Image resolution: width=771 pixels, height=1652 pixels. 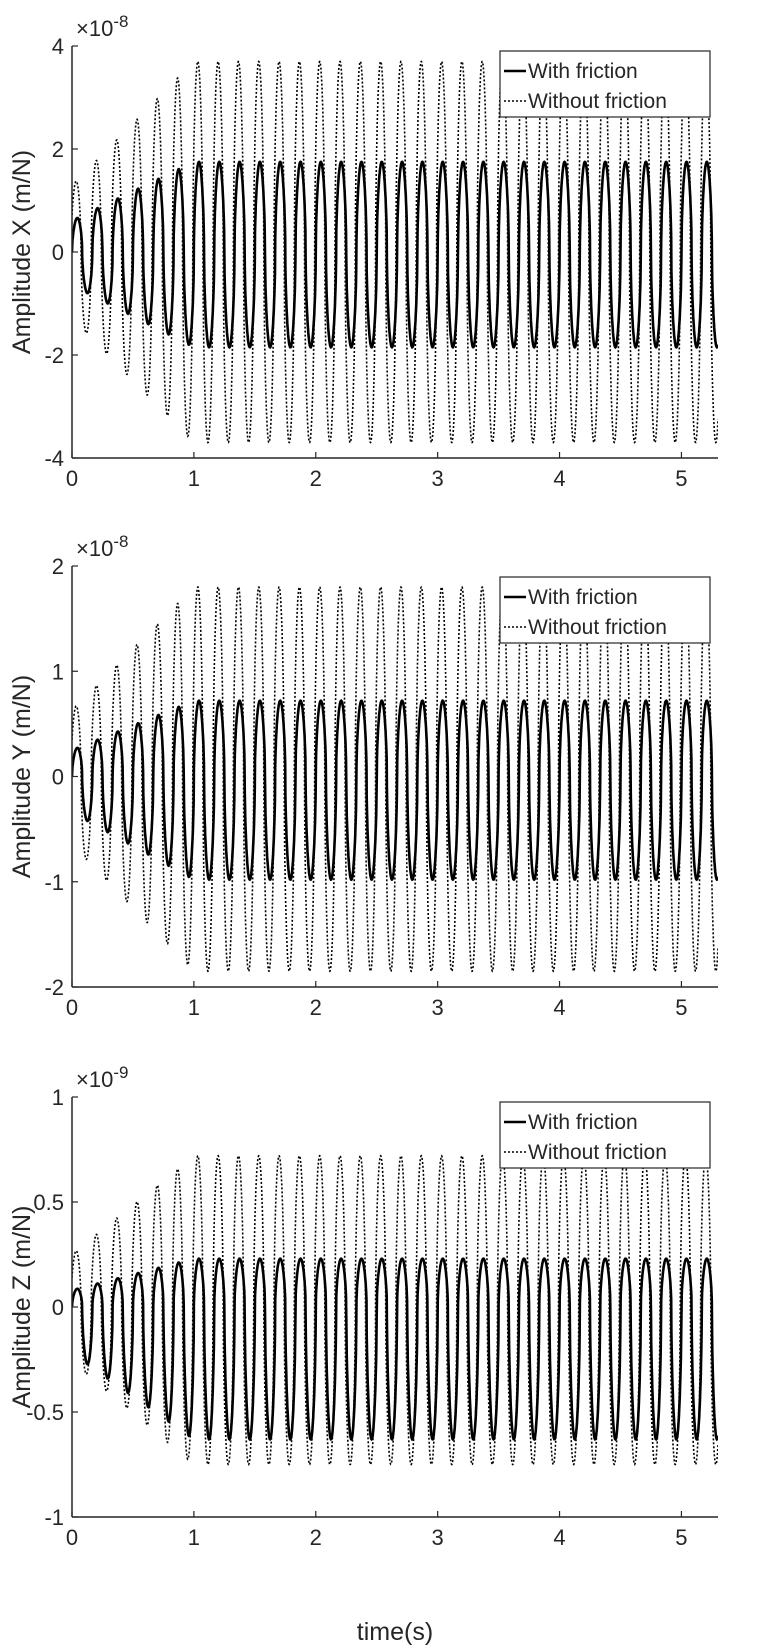 What do you see at coordinates (22, 1307) in the screenshot?
I see `y-axis-label: Amplitude Z (m/N)` at bounding box center [22, 1307].